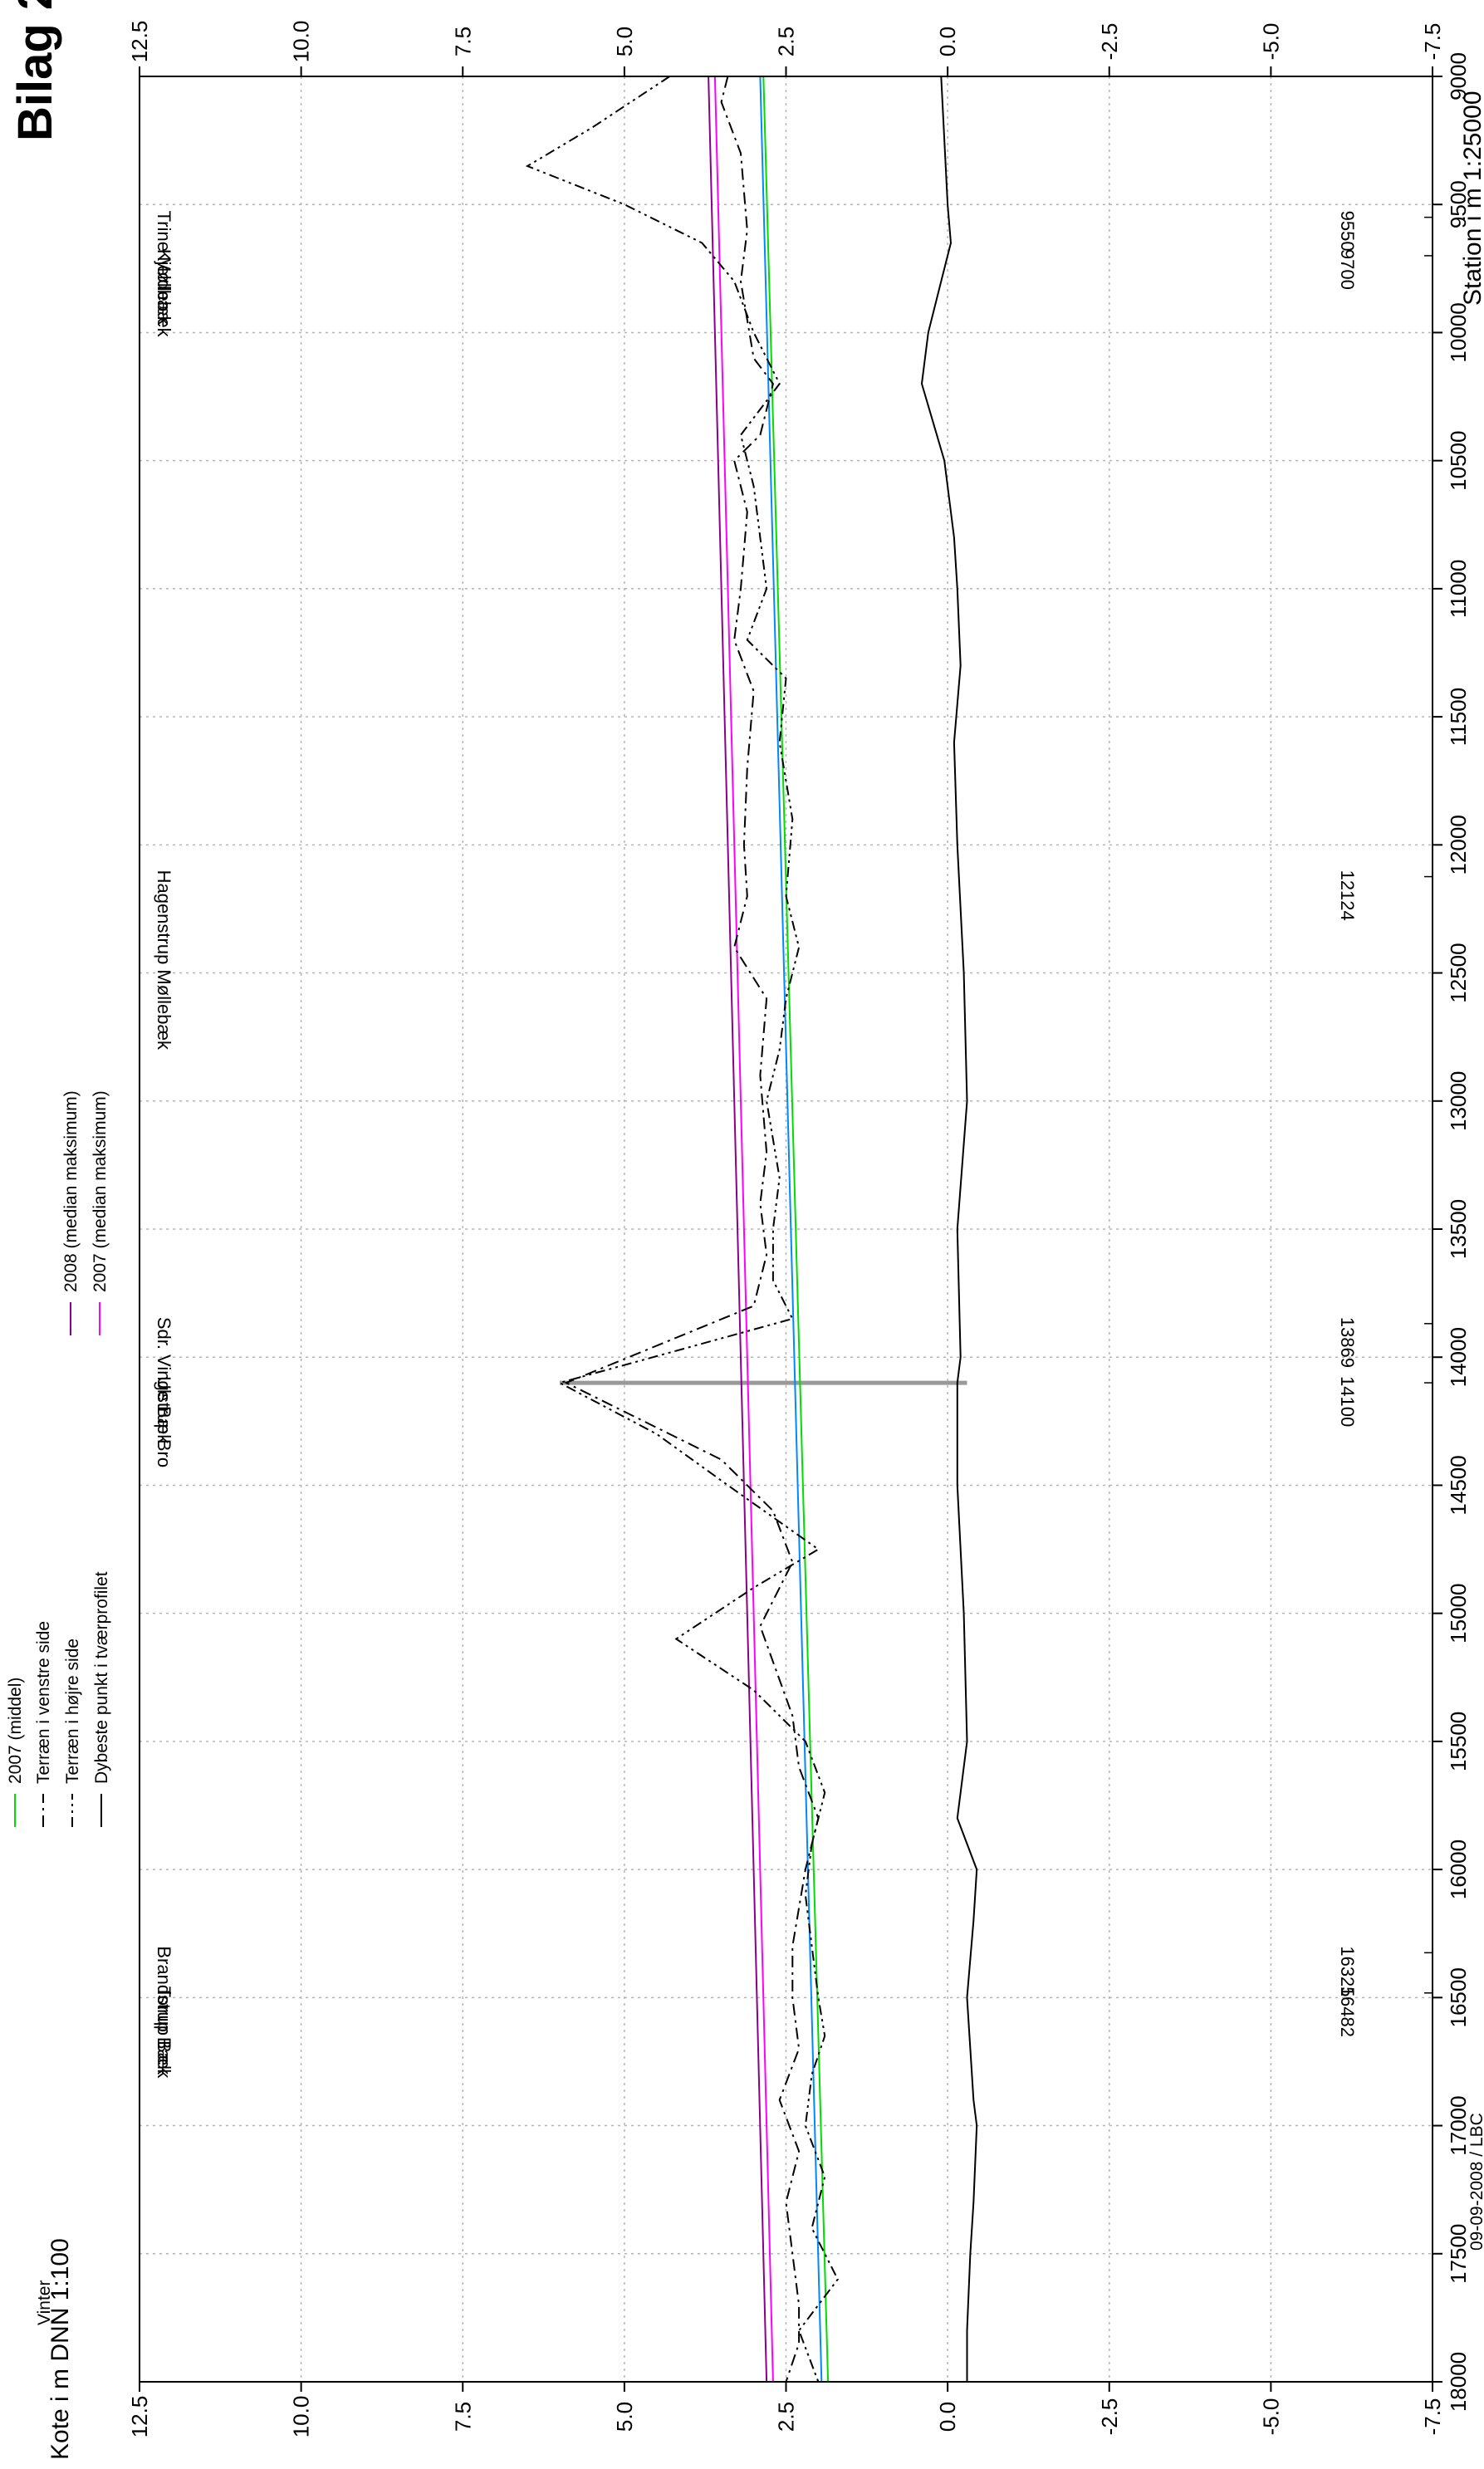  I want to click on tributary-name: Sdr. Vinge Bæk, so click(164, 1380).